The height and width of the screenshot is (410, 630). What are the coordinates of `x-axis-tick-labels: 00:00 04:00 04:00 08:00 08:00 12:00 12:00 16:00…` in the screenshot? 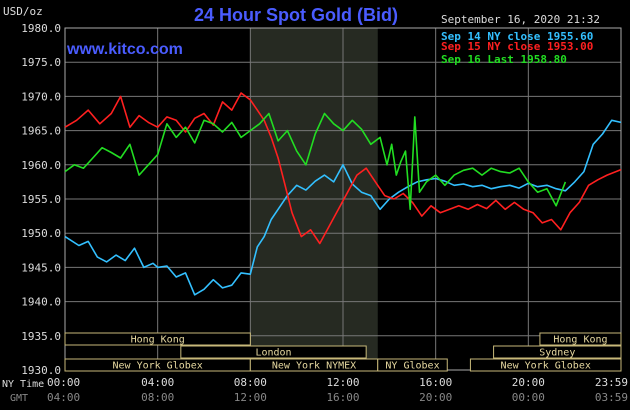 It's located at (337, 390).